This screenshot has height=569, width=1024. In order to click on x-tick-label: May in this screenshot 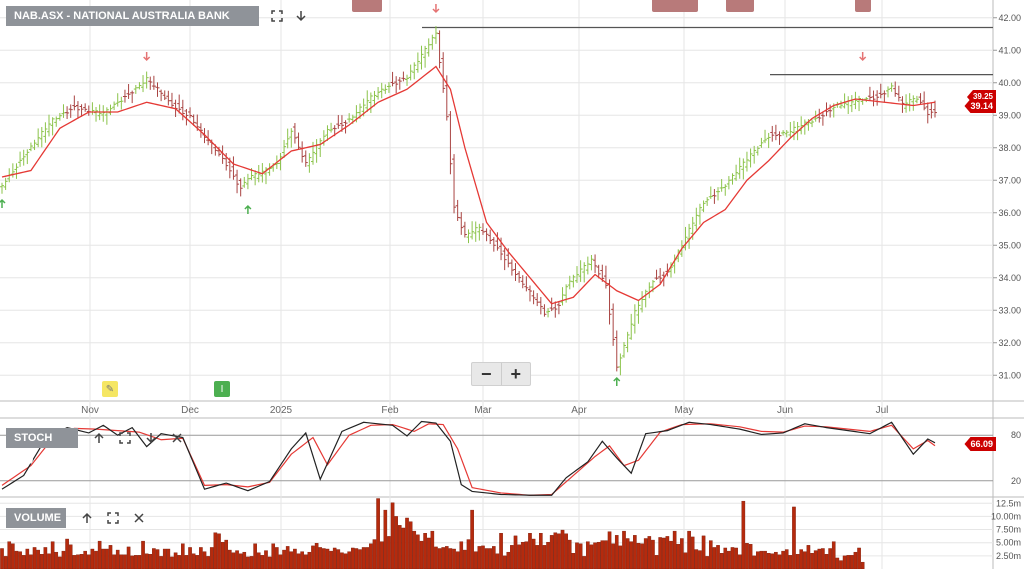, I will do `click(684, 410)`.